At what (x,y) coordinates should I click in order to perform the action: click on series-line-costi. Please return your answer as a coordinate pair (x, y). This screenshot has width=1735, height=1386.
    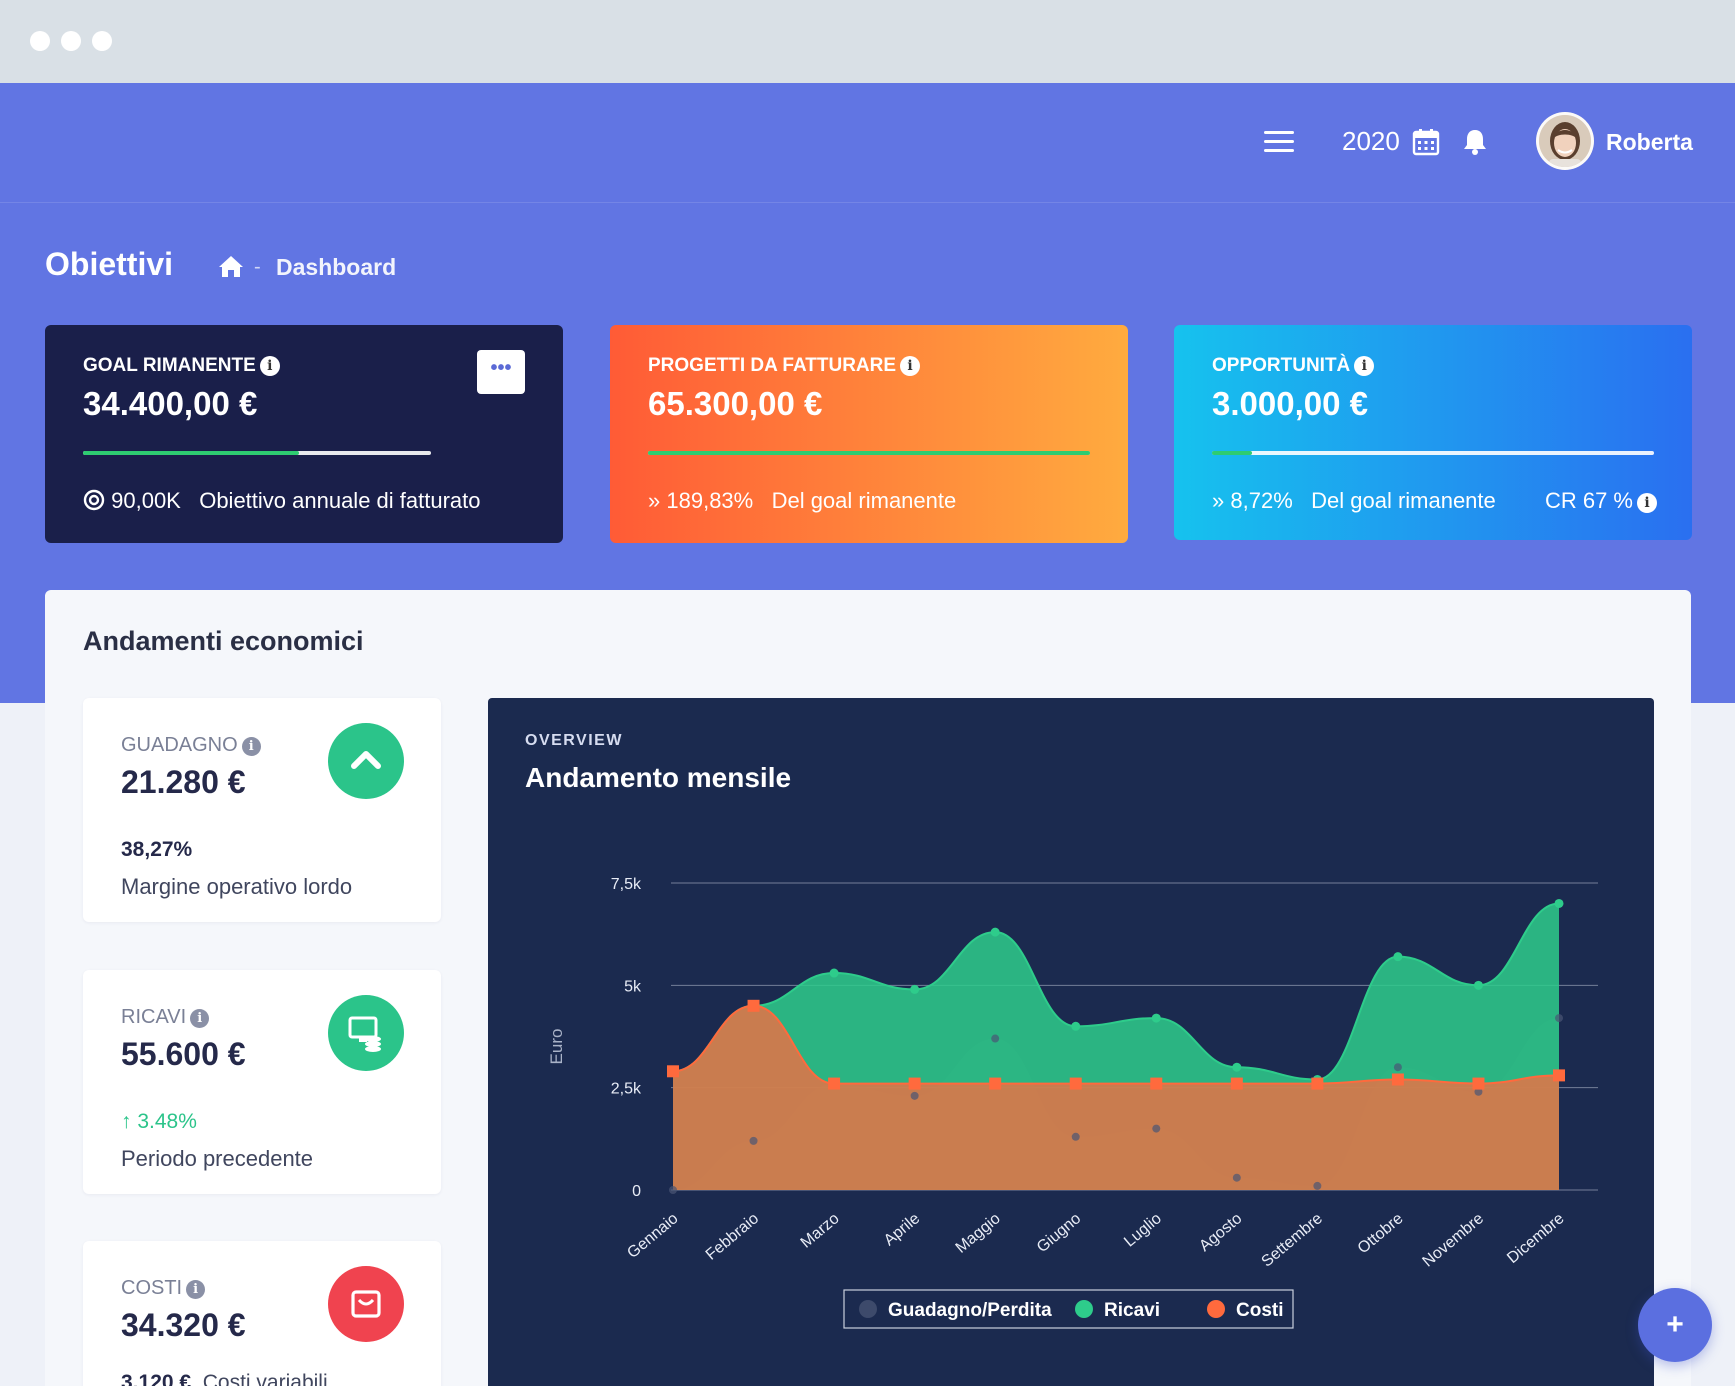
    Looking at the image, I should click on (1116, 1044).